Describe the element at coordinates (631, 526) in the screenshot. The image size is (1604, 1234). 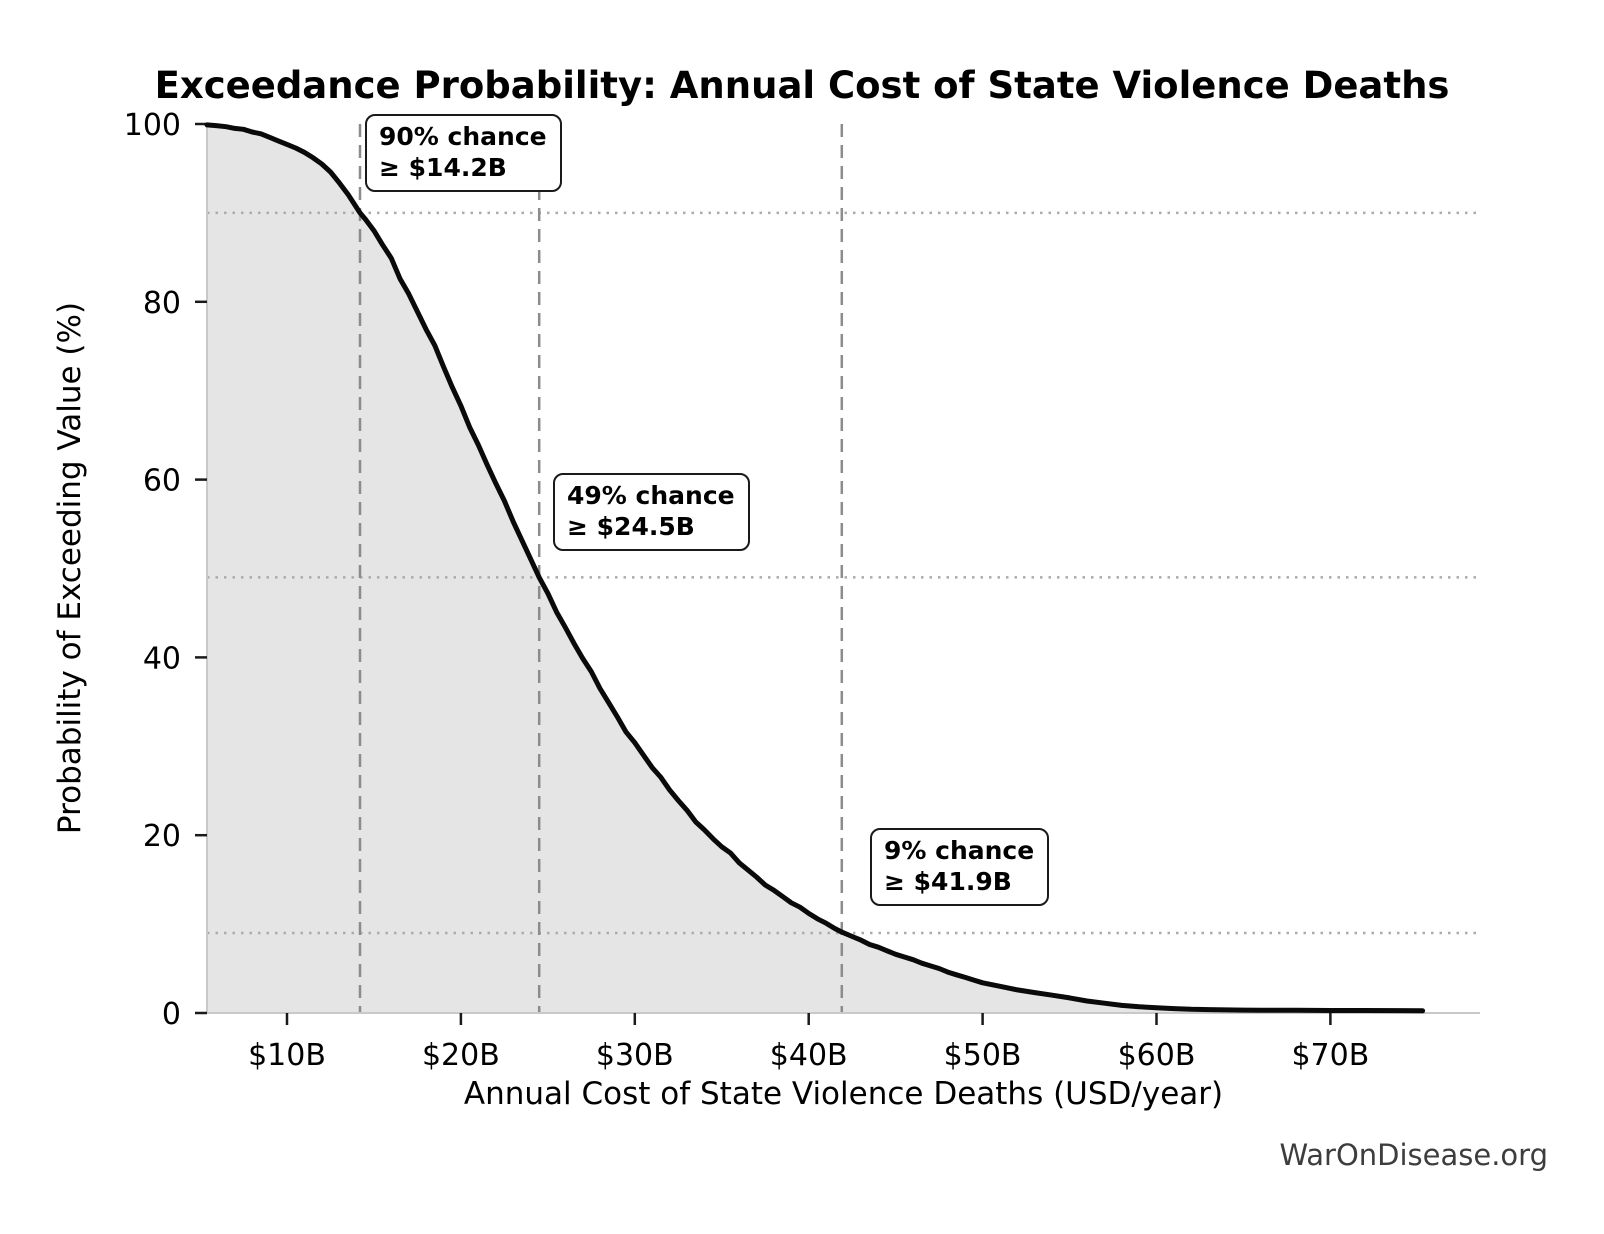
I see `annotation-49pct-line2: ≥ $24.5B` at that location.